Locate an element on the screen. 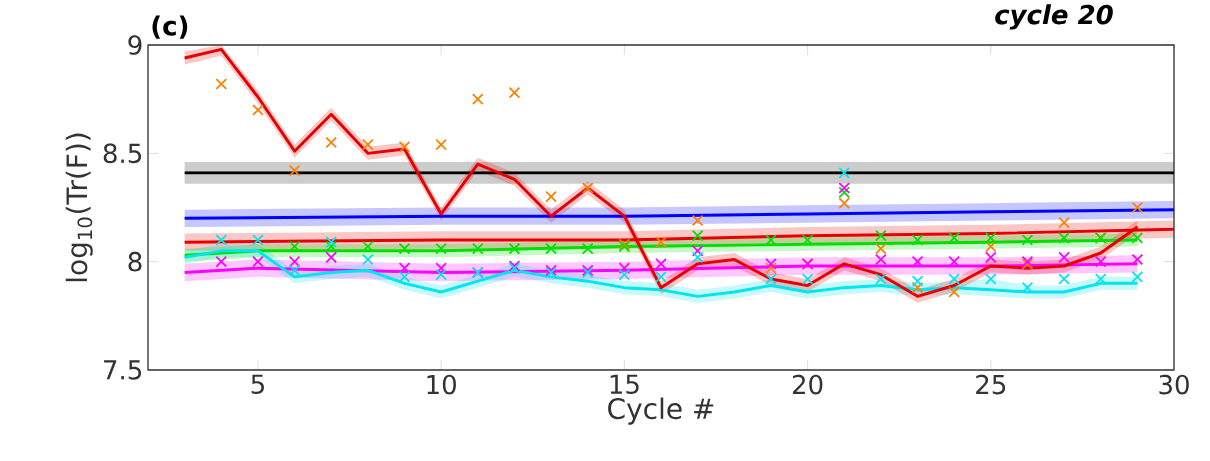  chart-title: (c) is located at coordinates (170, 27).